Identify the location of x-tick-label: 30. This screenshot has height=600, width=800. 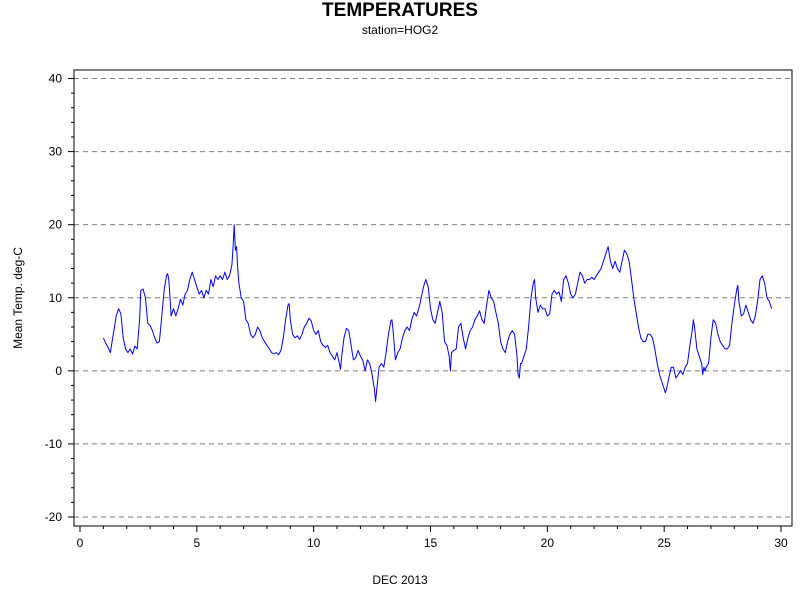
(781, 543).